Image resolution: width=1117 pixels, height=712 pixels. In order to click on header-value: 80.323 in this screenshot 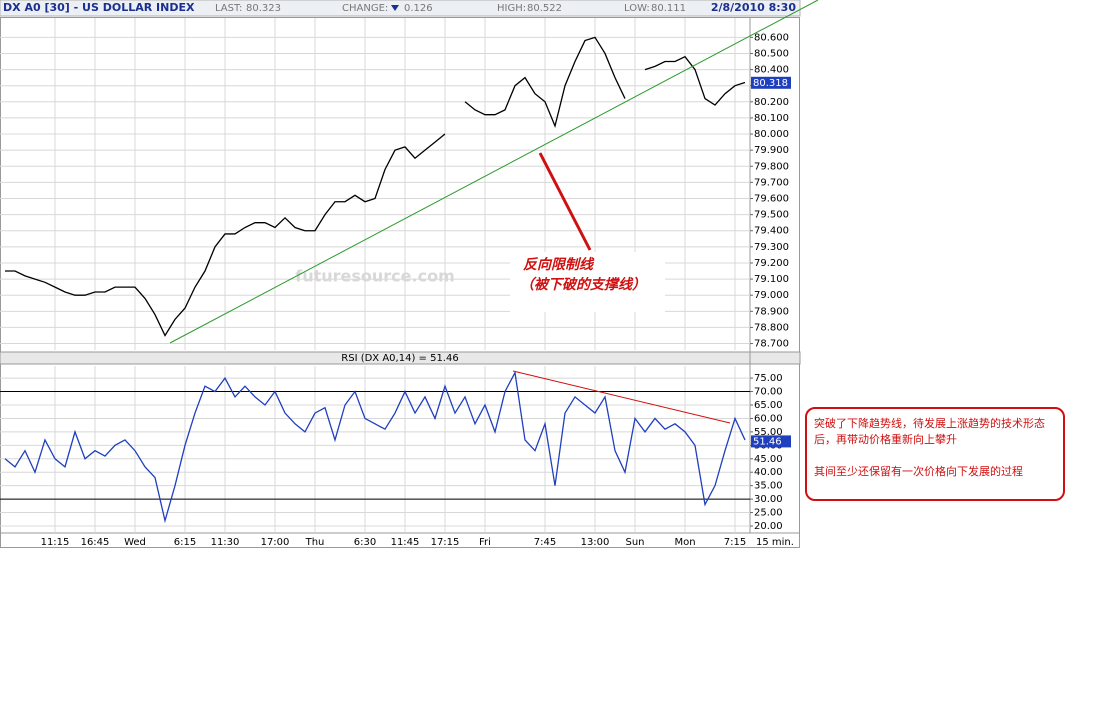, I will do `click(263, 8)`.